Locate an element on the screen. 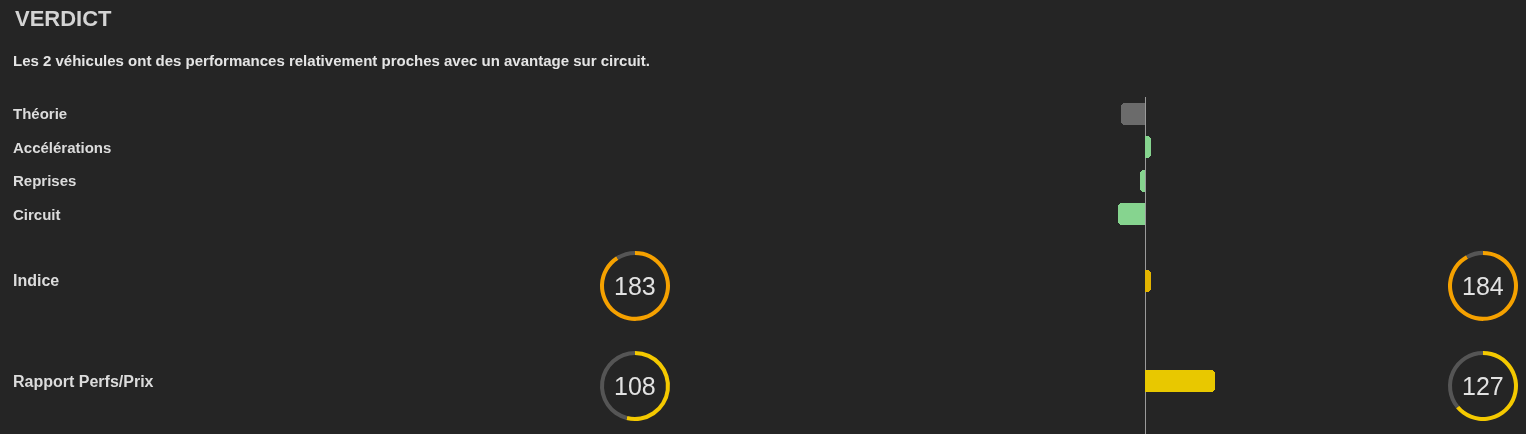 The width and height of the screenshot is (1526, 434). y-tick-label: Rapport Perfs/Prix is located at coordinates (83, 381).